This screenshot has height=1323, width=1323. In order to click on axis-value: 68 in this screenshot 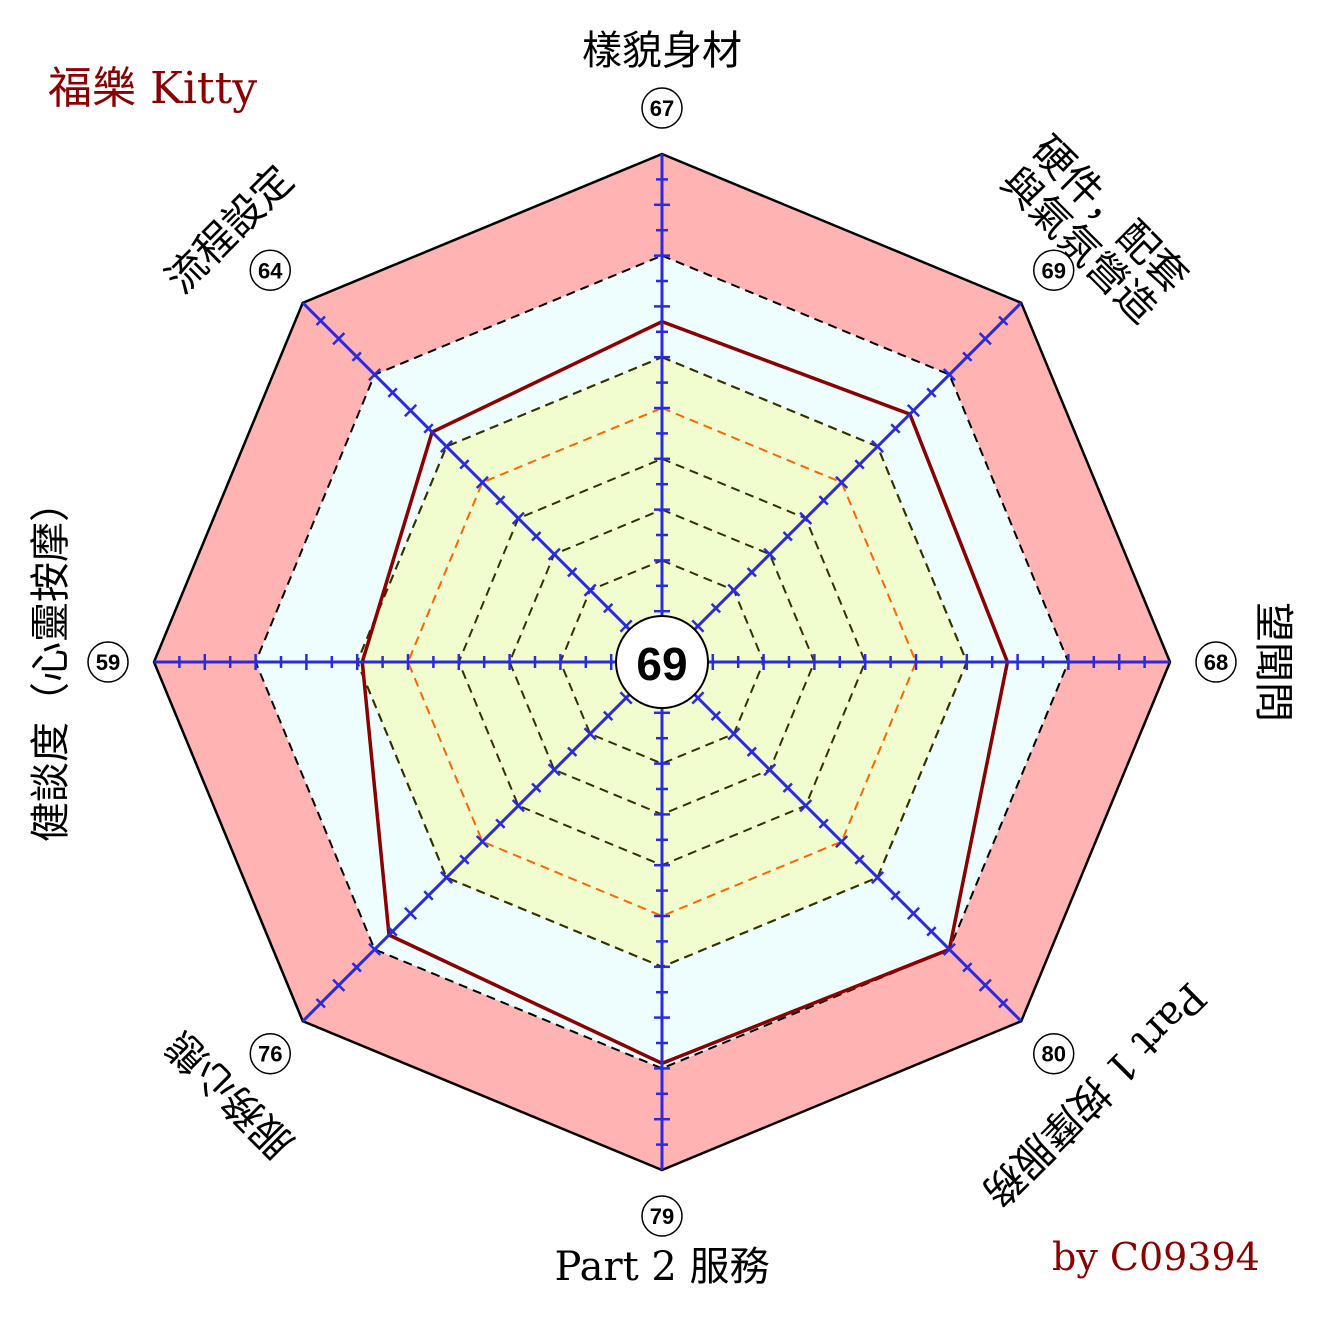, I will do `click(1216, 662)`.